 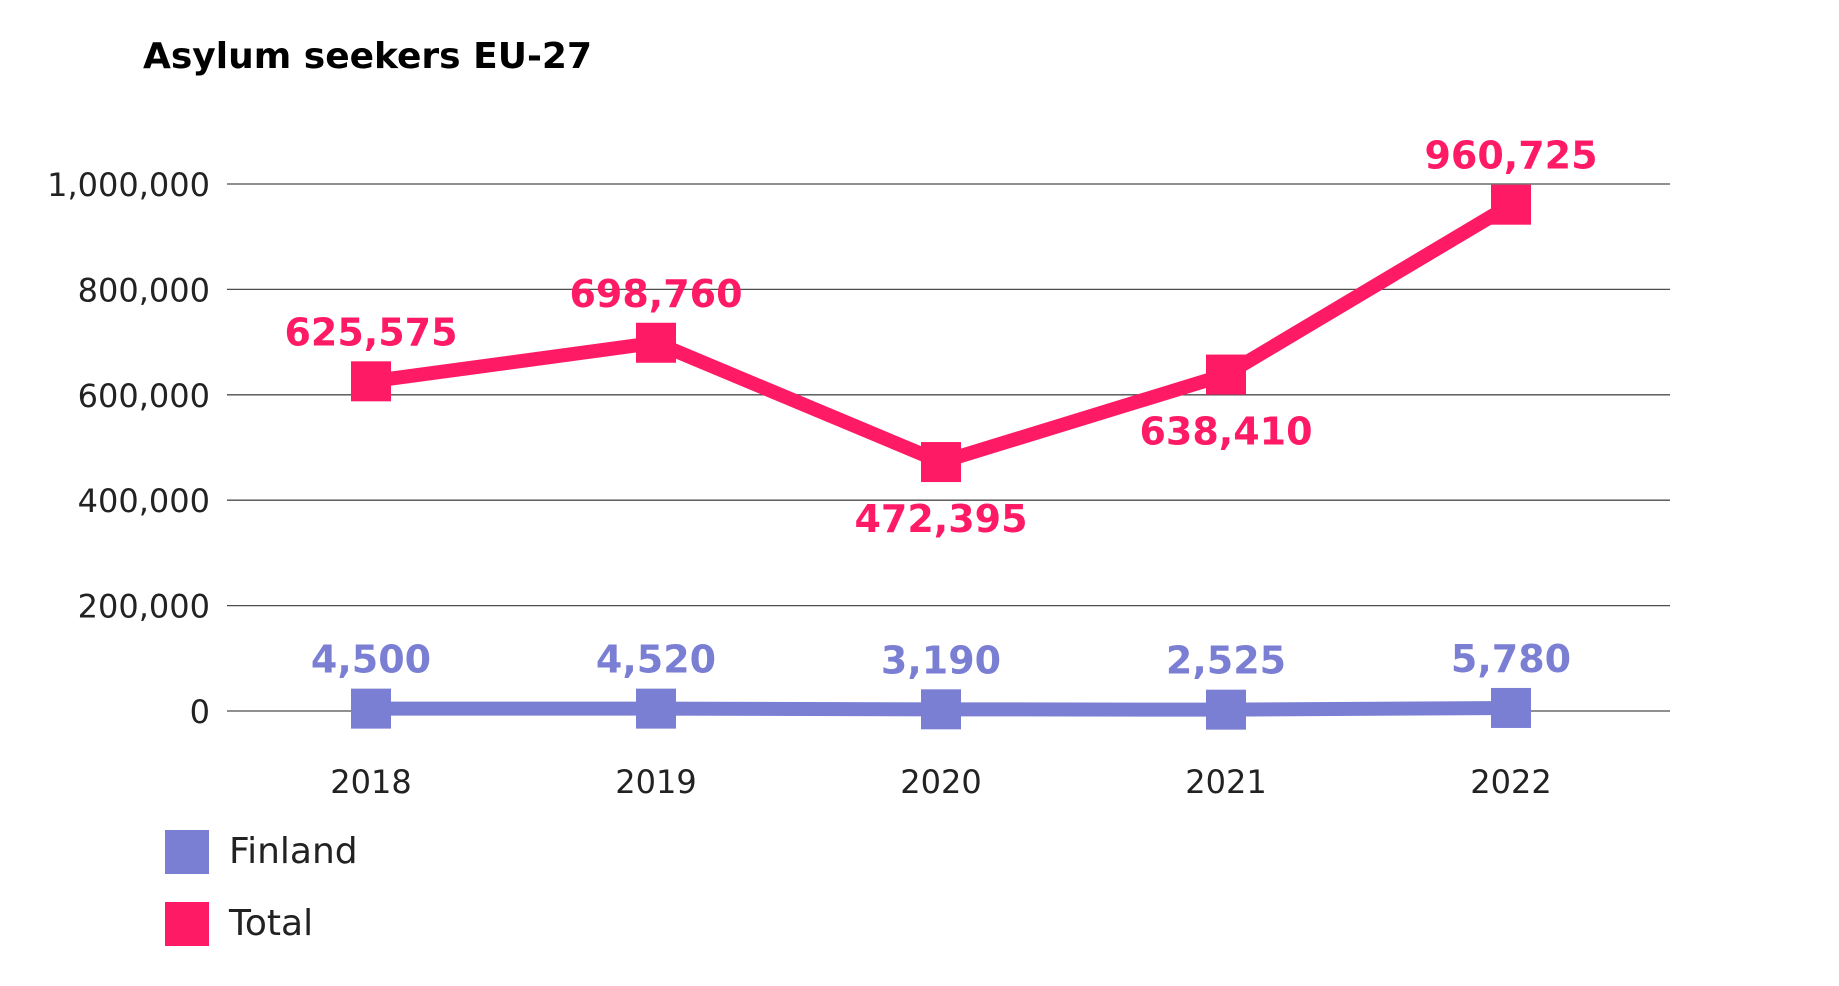 I want to click on y-tick-label: 600,000, so click(x=144, y=396).